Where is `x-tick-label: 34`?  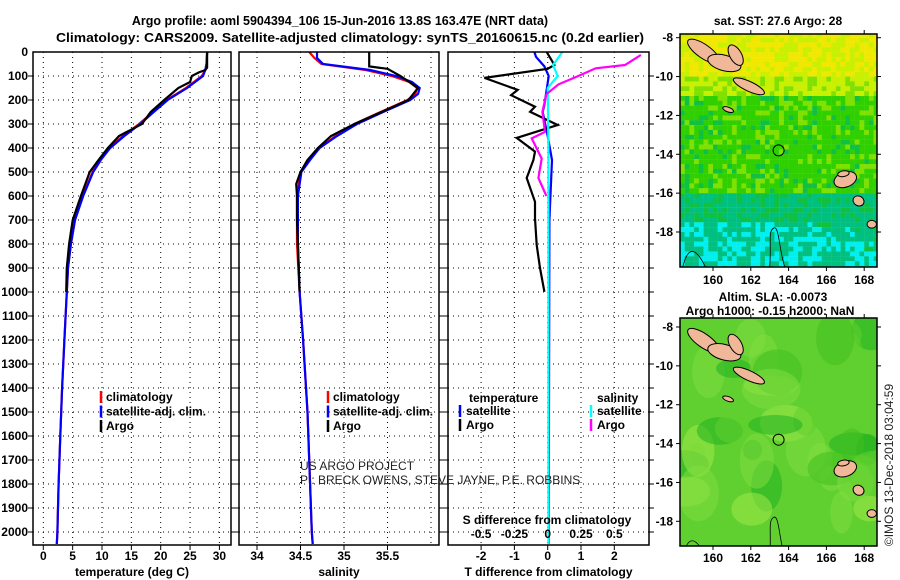
x-tick-label: 34 is located at coordinates (257, 556).